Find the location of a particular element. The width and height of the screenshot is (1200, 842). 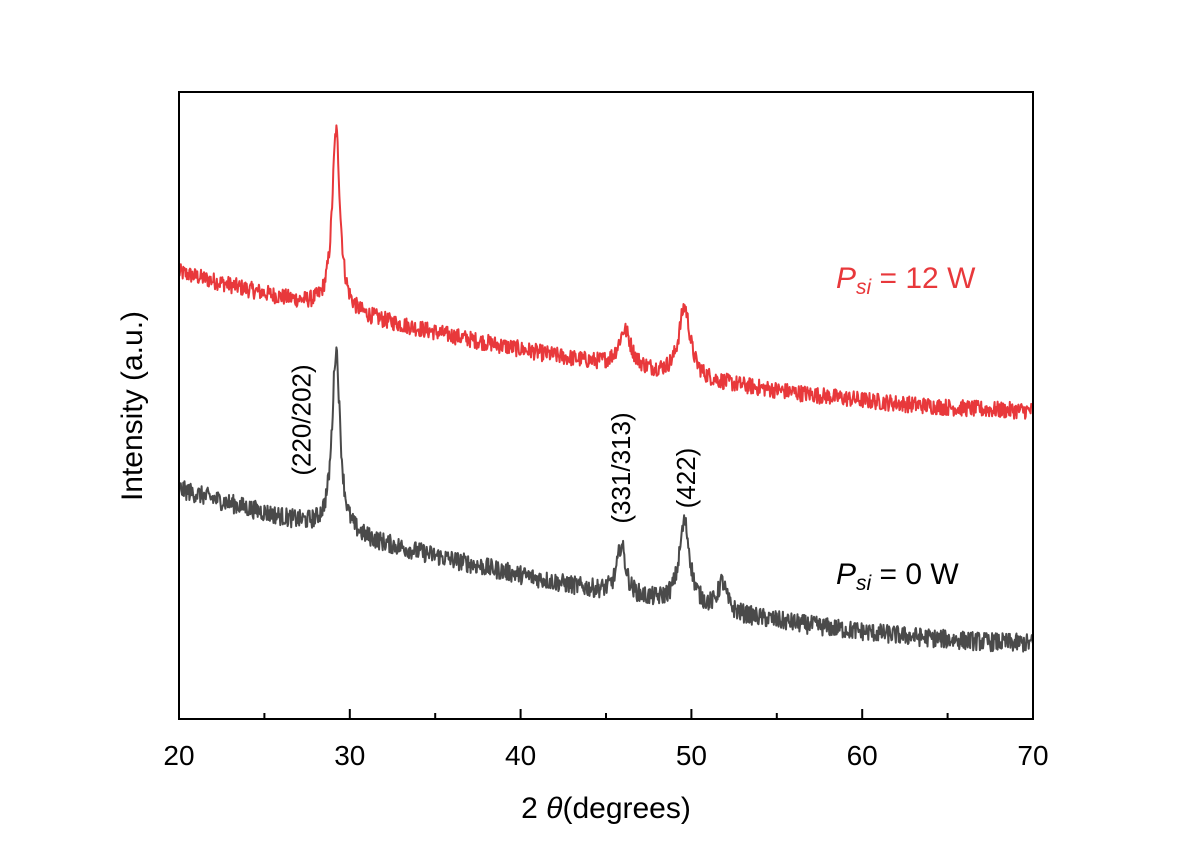

peak-label-220-202: (220/202) is located at coordinates (302, 419).